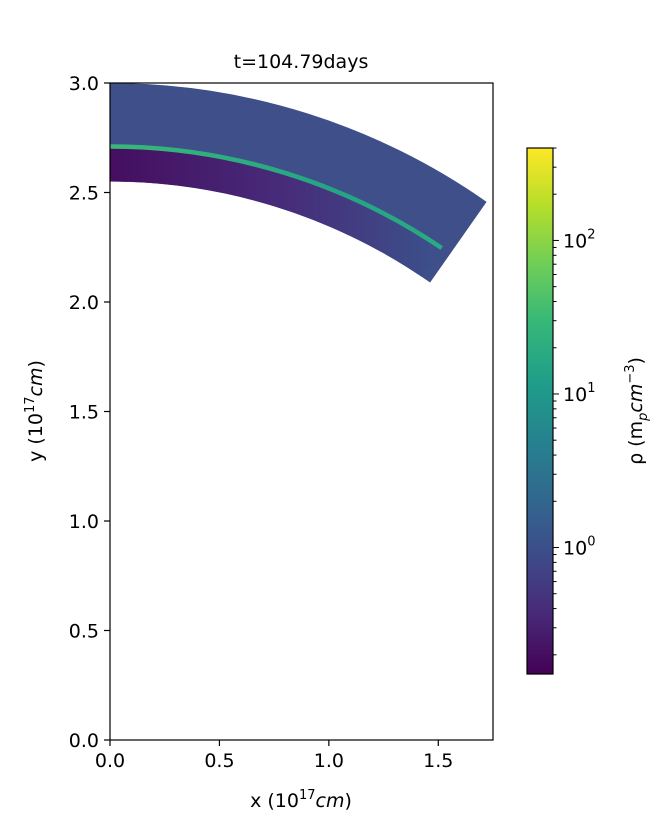  Describe the element at coordinates (301, 62) in the screenshot. I see `chart-title: t=104.79days` at that location.